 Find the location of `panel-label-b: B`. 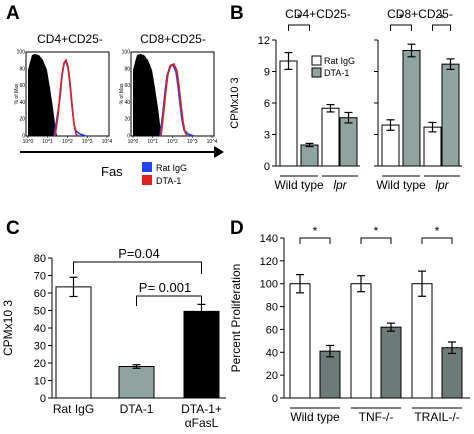

panel-label-b: B is located at coordinates (237, 13).